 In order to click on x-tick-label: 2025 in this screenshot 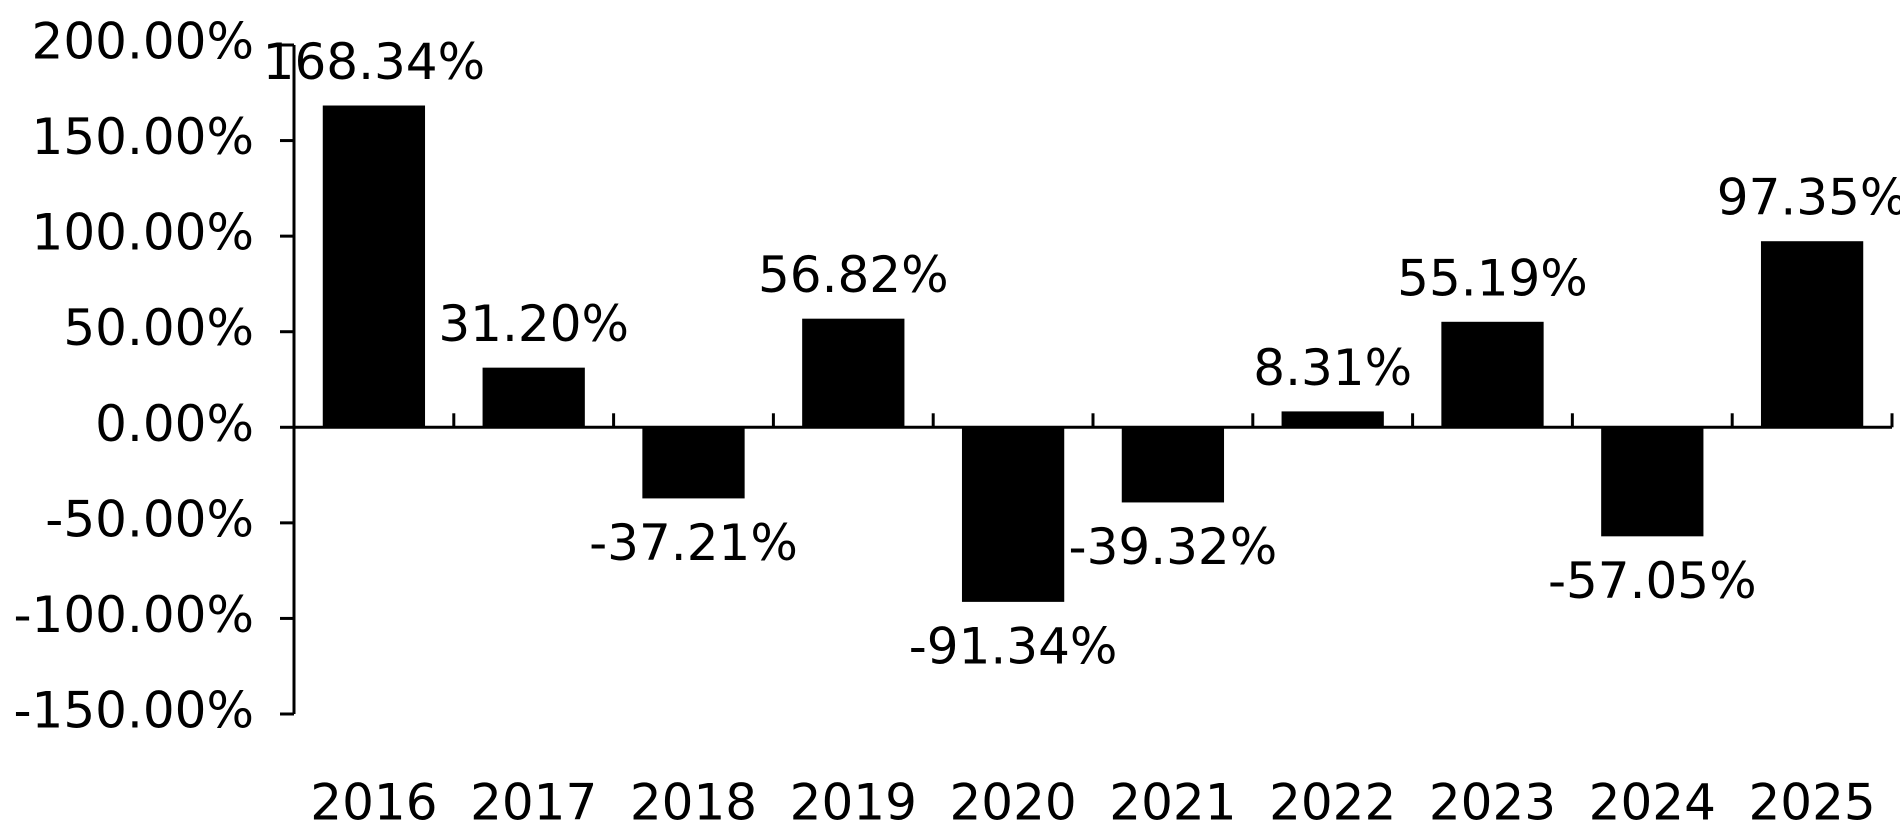, I will do `click(1811, 803)`.